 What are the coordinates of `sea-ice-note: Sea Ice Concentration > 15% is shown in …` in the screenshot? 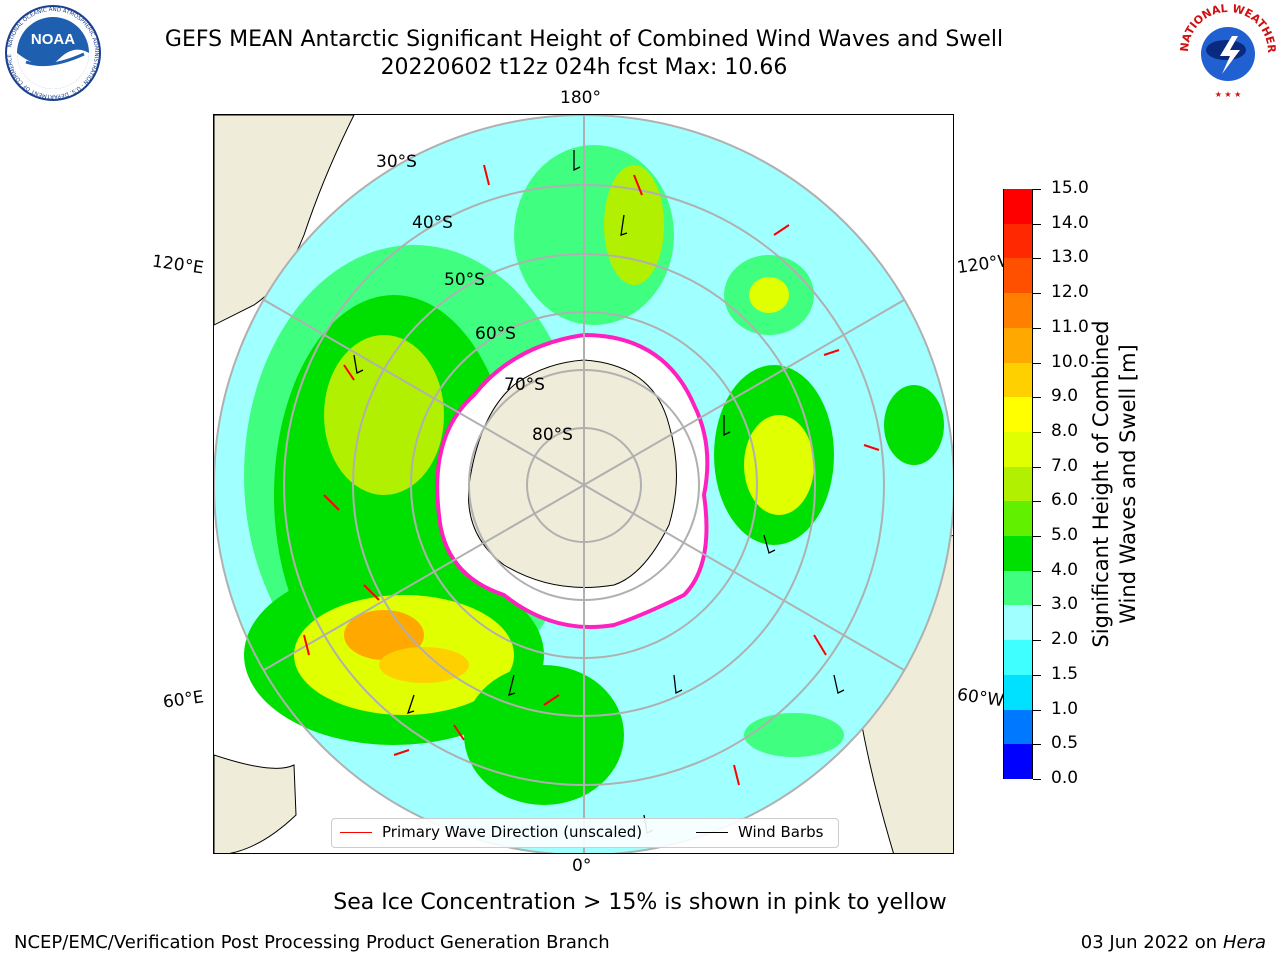 It's located at (640, 902).